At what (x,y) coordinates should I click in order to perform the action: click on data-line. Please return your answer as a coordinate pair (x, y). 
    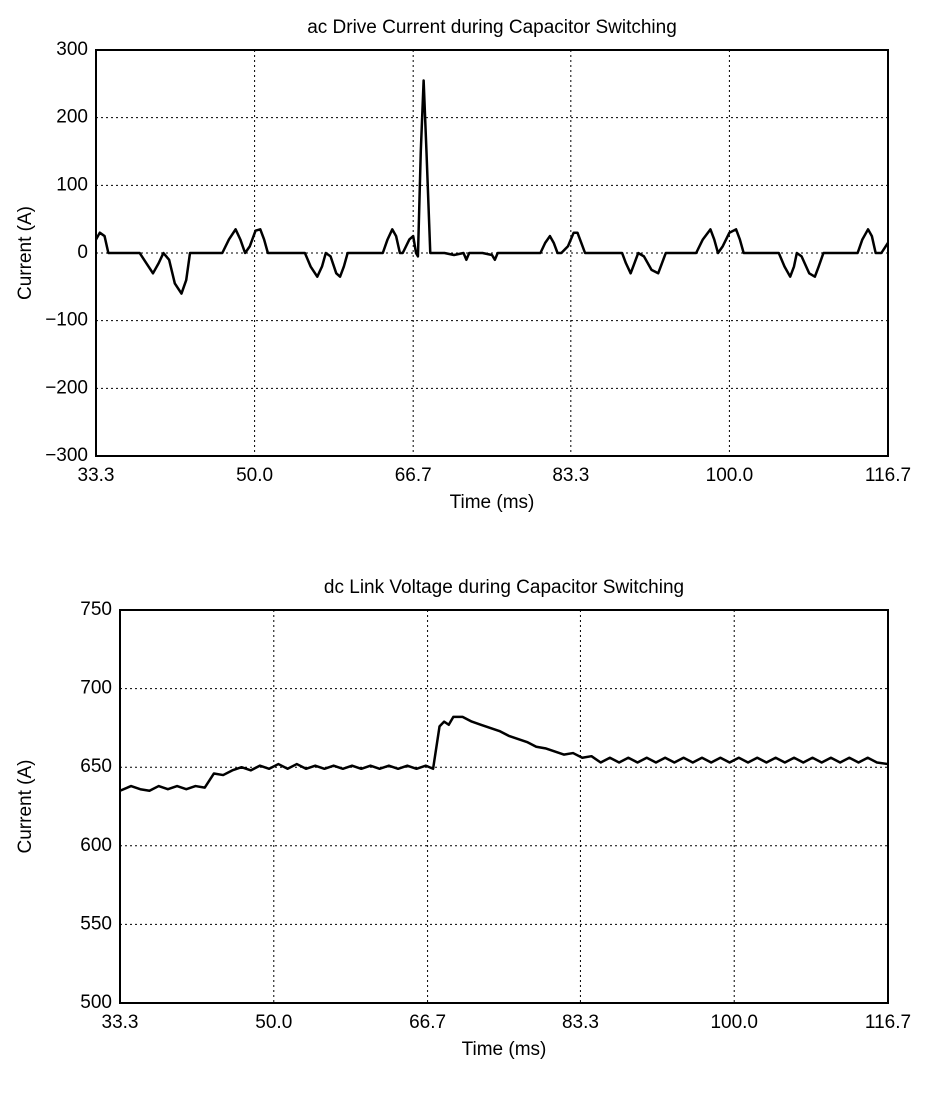
    Looking at the image, I should click on (504, 754).